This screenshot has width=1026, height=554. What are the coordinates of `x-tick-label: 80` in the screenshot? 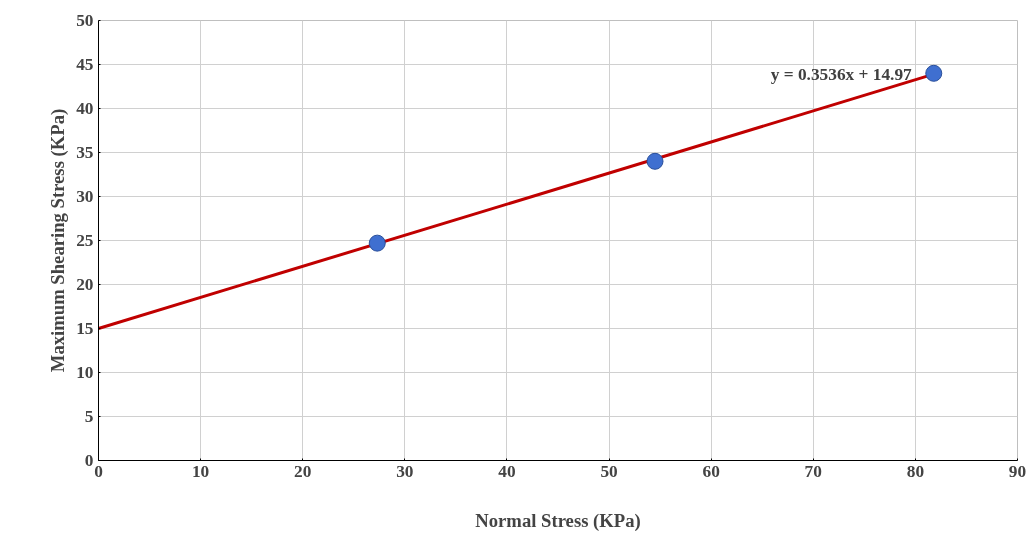 It's located at (915, 471).